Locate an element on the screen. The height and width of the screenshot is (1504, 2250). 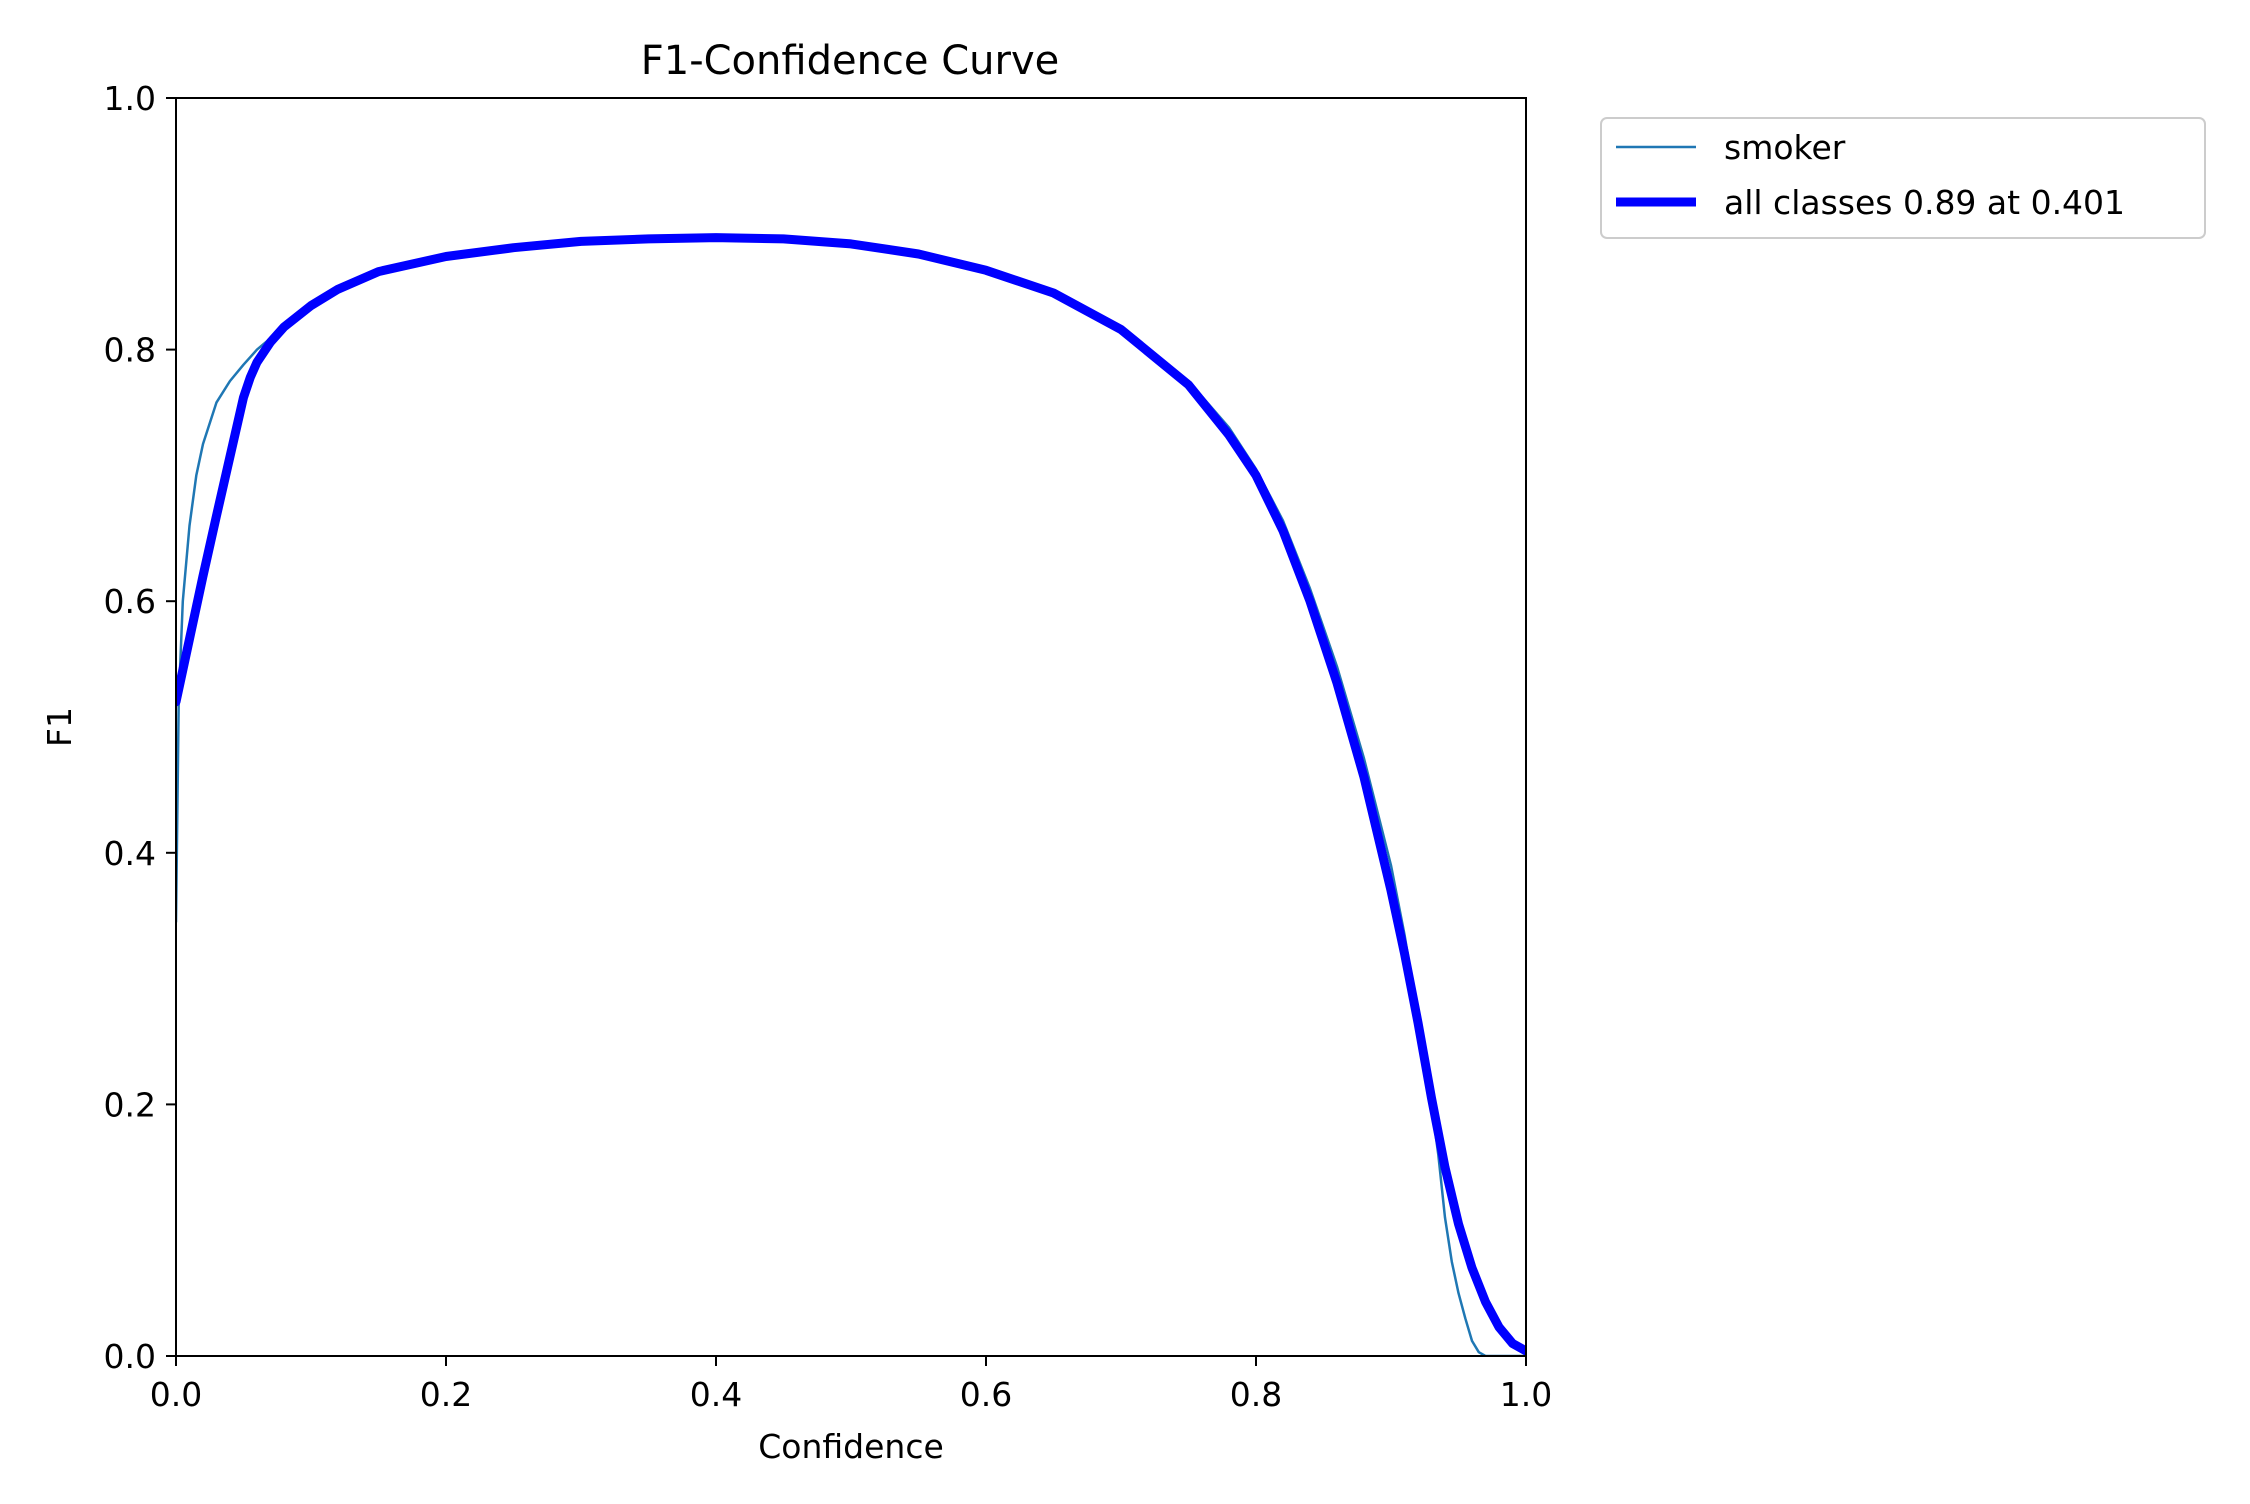
legend-frame is located at coordinates (1903, 178).